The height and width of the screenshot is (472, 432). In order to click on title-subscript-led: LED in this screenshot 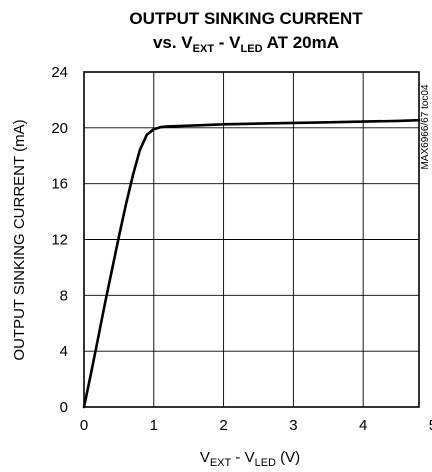, I will do `click(252, 49)`.